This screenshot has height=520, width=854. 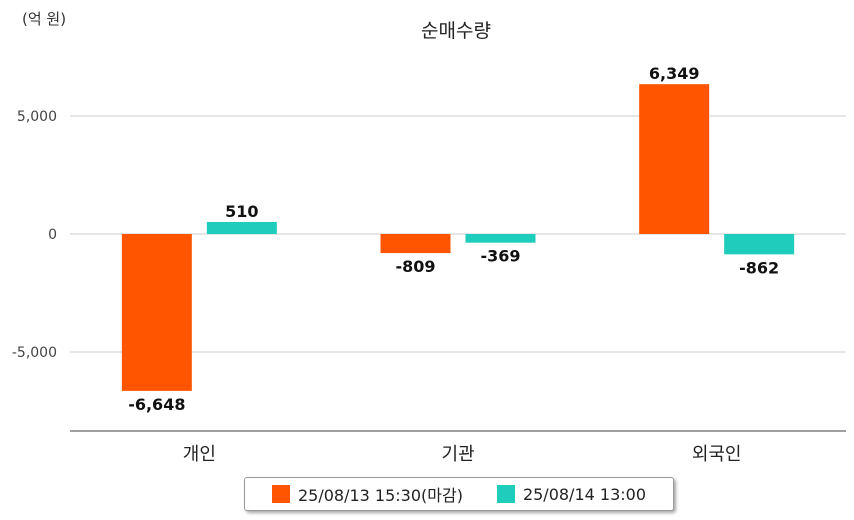 What do you see at coordinates (456, 31) in the screenshot?
I see `chart-title: 순매수량` at bounding box center [456, 31].